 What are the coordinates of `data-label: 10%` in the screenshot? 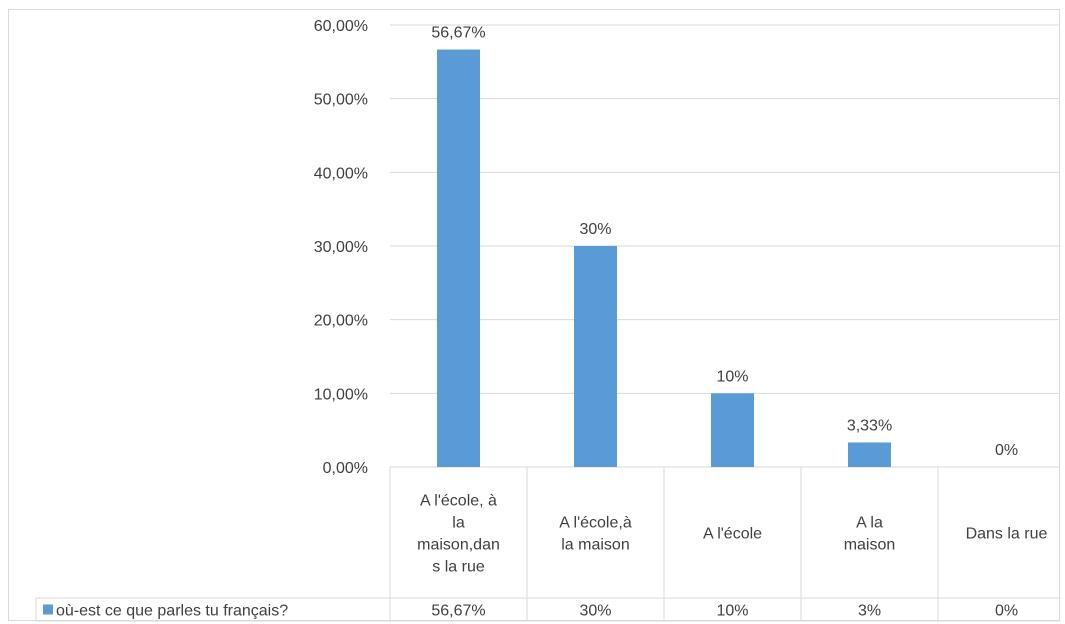 It's located at (732, 376).